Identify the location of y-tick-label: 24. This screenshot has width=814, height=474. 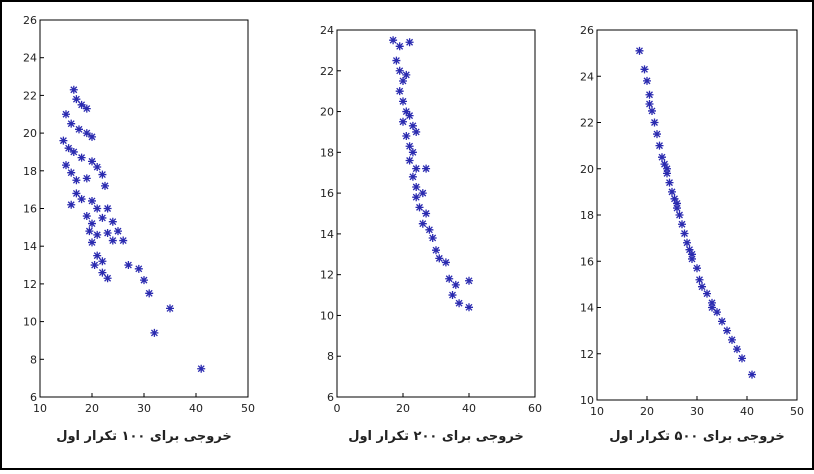
(327, 30).